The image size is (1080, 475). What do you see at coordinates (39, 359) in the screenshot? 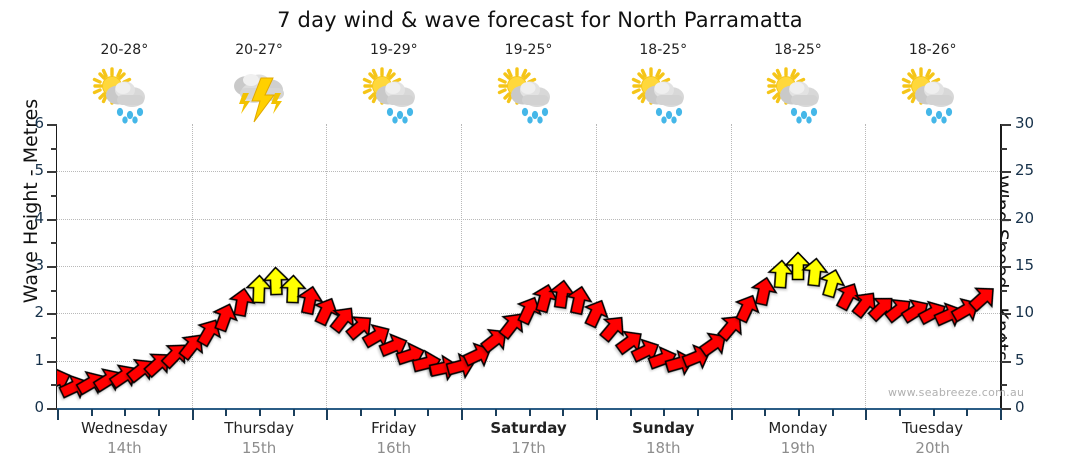
I see `left-axis-tick-label: 1` at bounding box center [39, 359].